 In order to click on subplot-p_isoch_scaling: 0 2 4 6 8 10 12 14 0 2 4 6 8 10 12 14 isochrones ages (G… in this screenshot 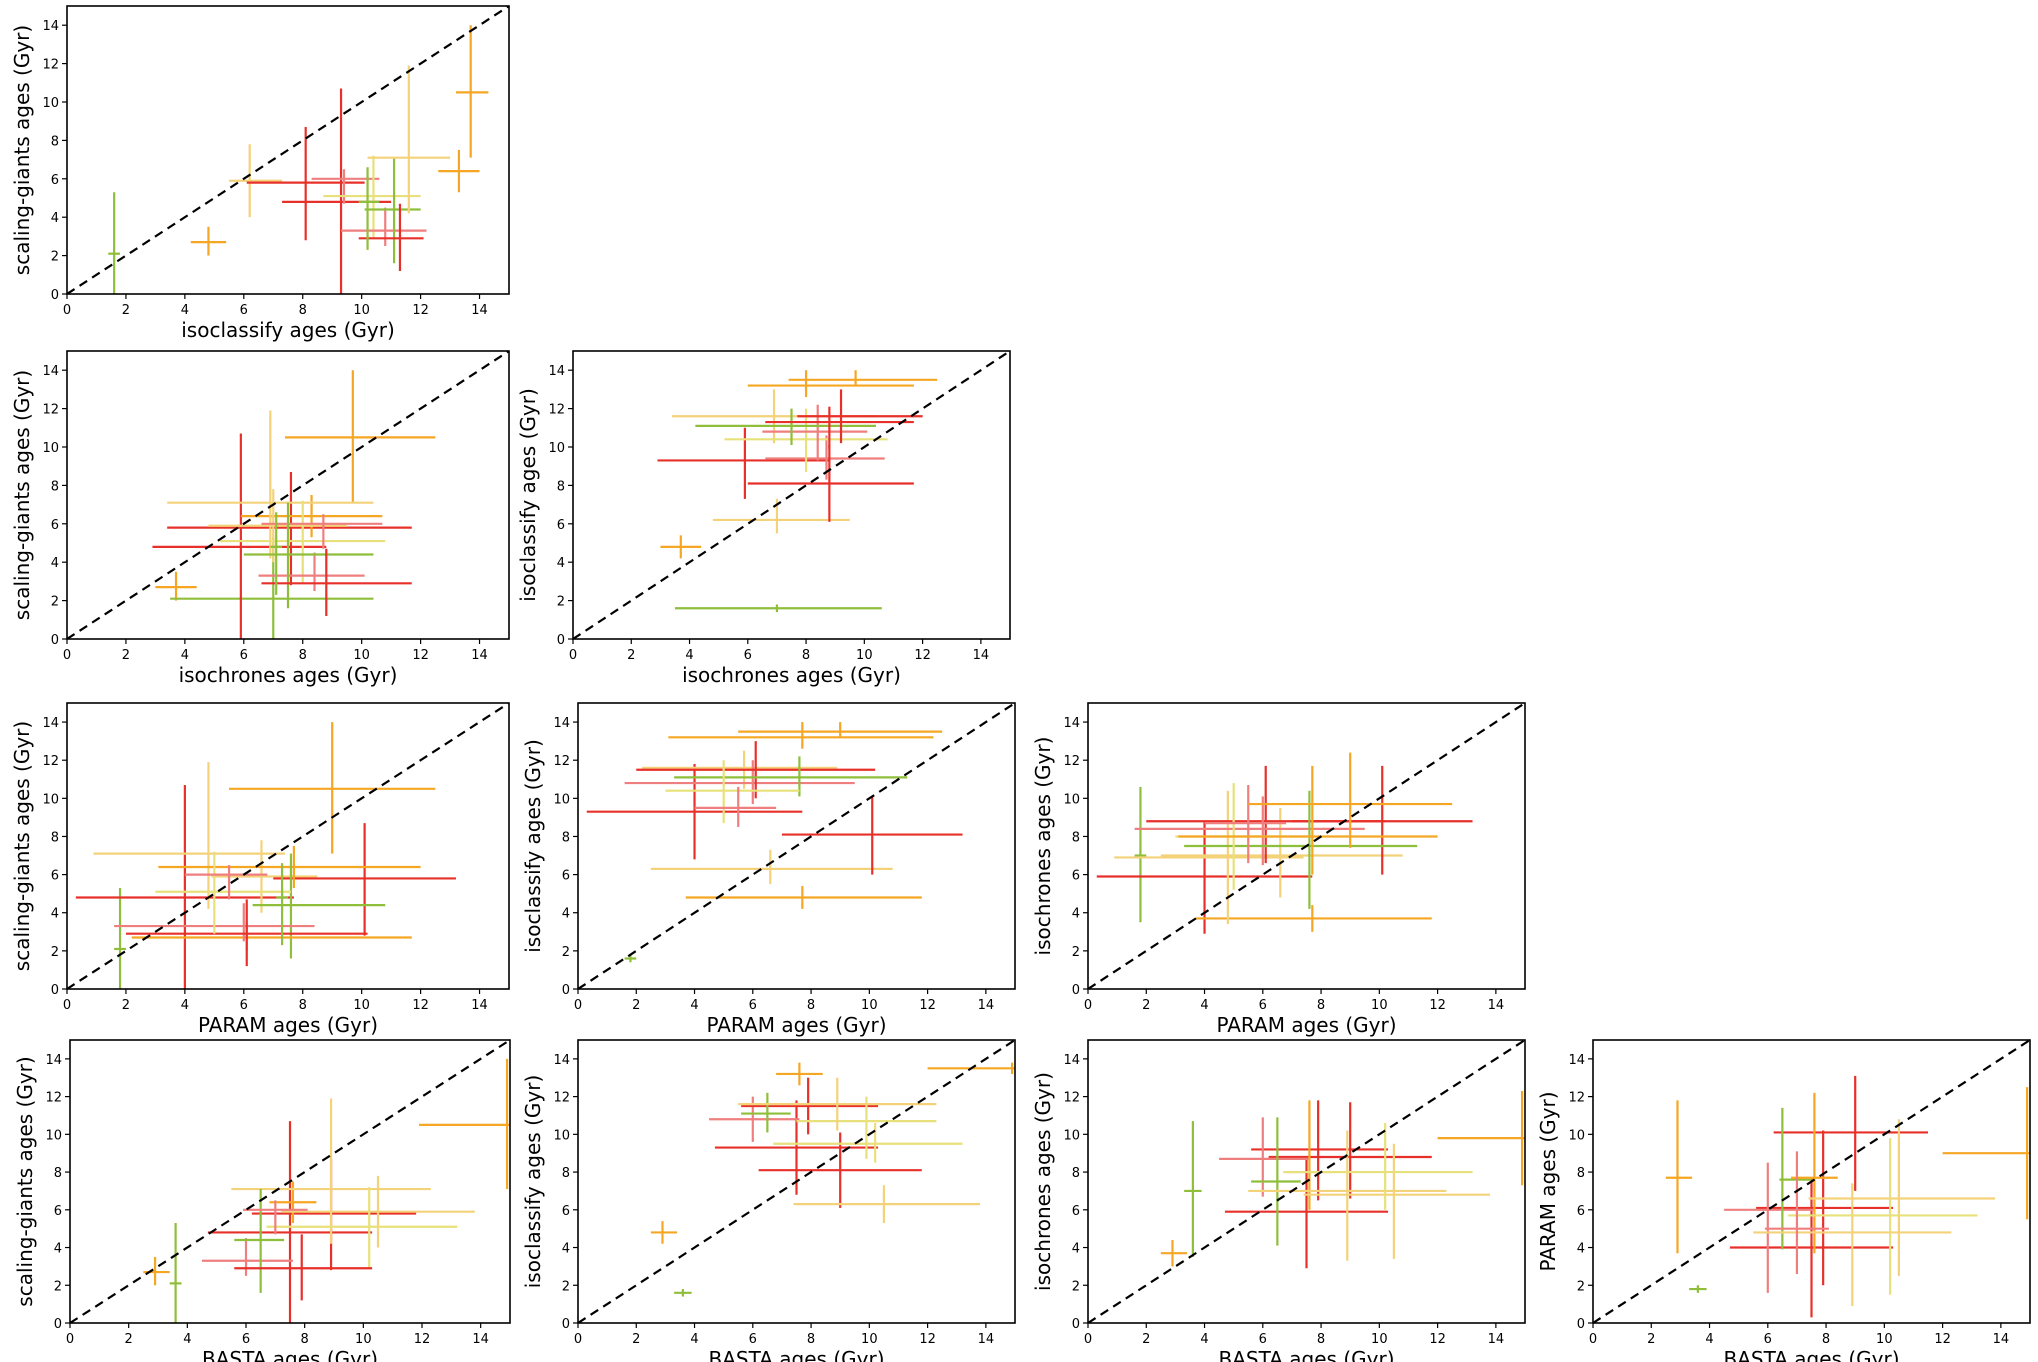, I will do `click(260, 518)`.